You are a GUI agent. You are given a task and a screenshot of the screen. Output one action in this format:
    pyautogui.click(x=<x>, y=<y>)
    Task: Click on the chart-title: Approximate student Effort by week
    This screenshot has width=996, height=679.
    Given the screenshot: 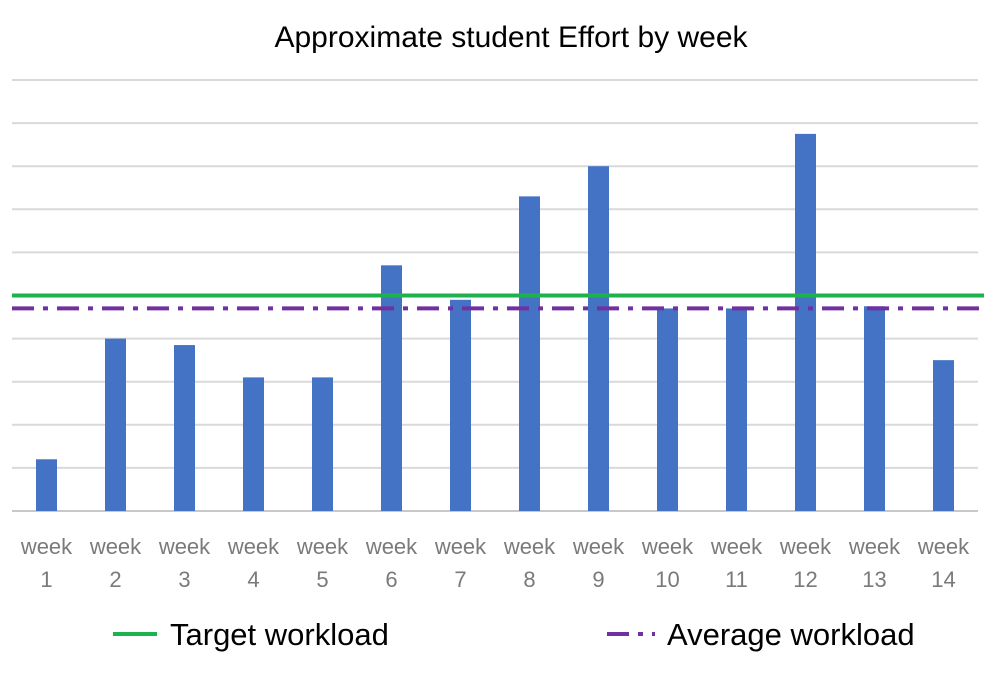 What is the action you would take?
    pyautogui.click(x=511, y=37)
    